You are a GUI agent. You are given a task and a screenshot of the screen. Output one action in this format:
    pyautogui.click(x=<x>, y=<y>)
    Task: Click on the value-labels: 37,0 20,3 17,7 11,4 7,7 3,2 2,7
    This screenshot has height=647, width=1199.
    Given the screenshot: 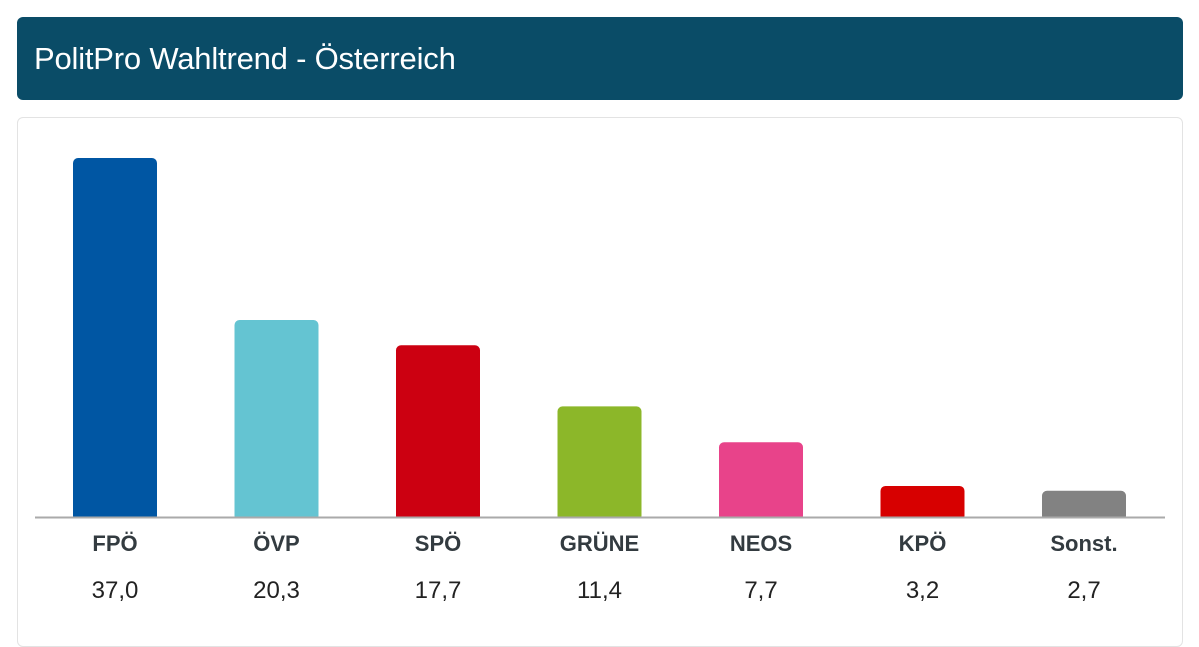 What is the action you would take?
    pyautogui.click(x=596, y=590)
    